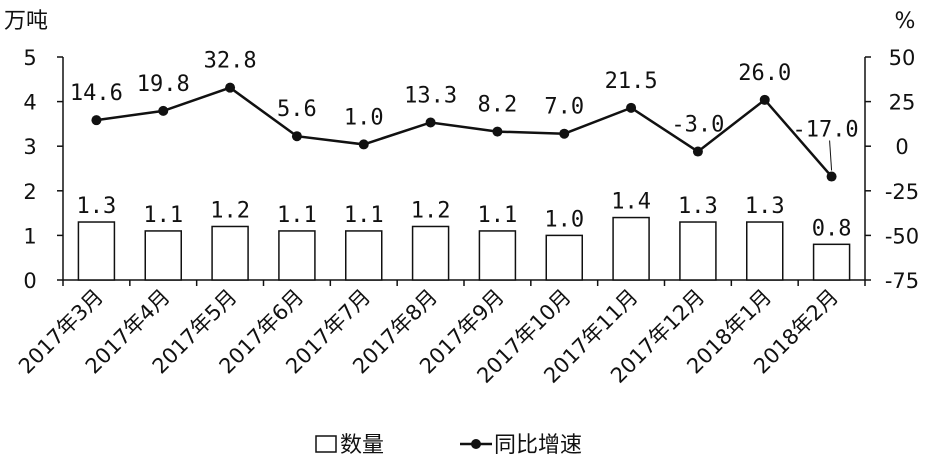  What do you see at coordinates (902, 281) in the screenshot?
I see `right-tick-label: -75` at bounding box center [902, 281].